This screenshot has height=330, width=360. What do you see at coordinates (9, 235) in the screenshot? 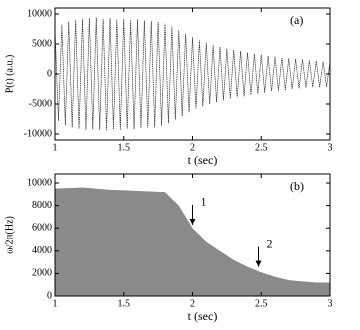
I see `y-axis-label: ω/2π(Hz)` at bounding box center [9, 235].